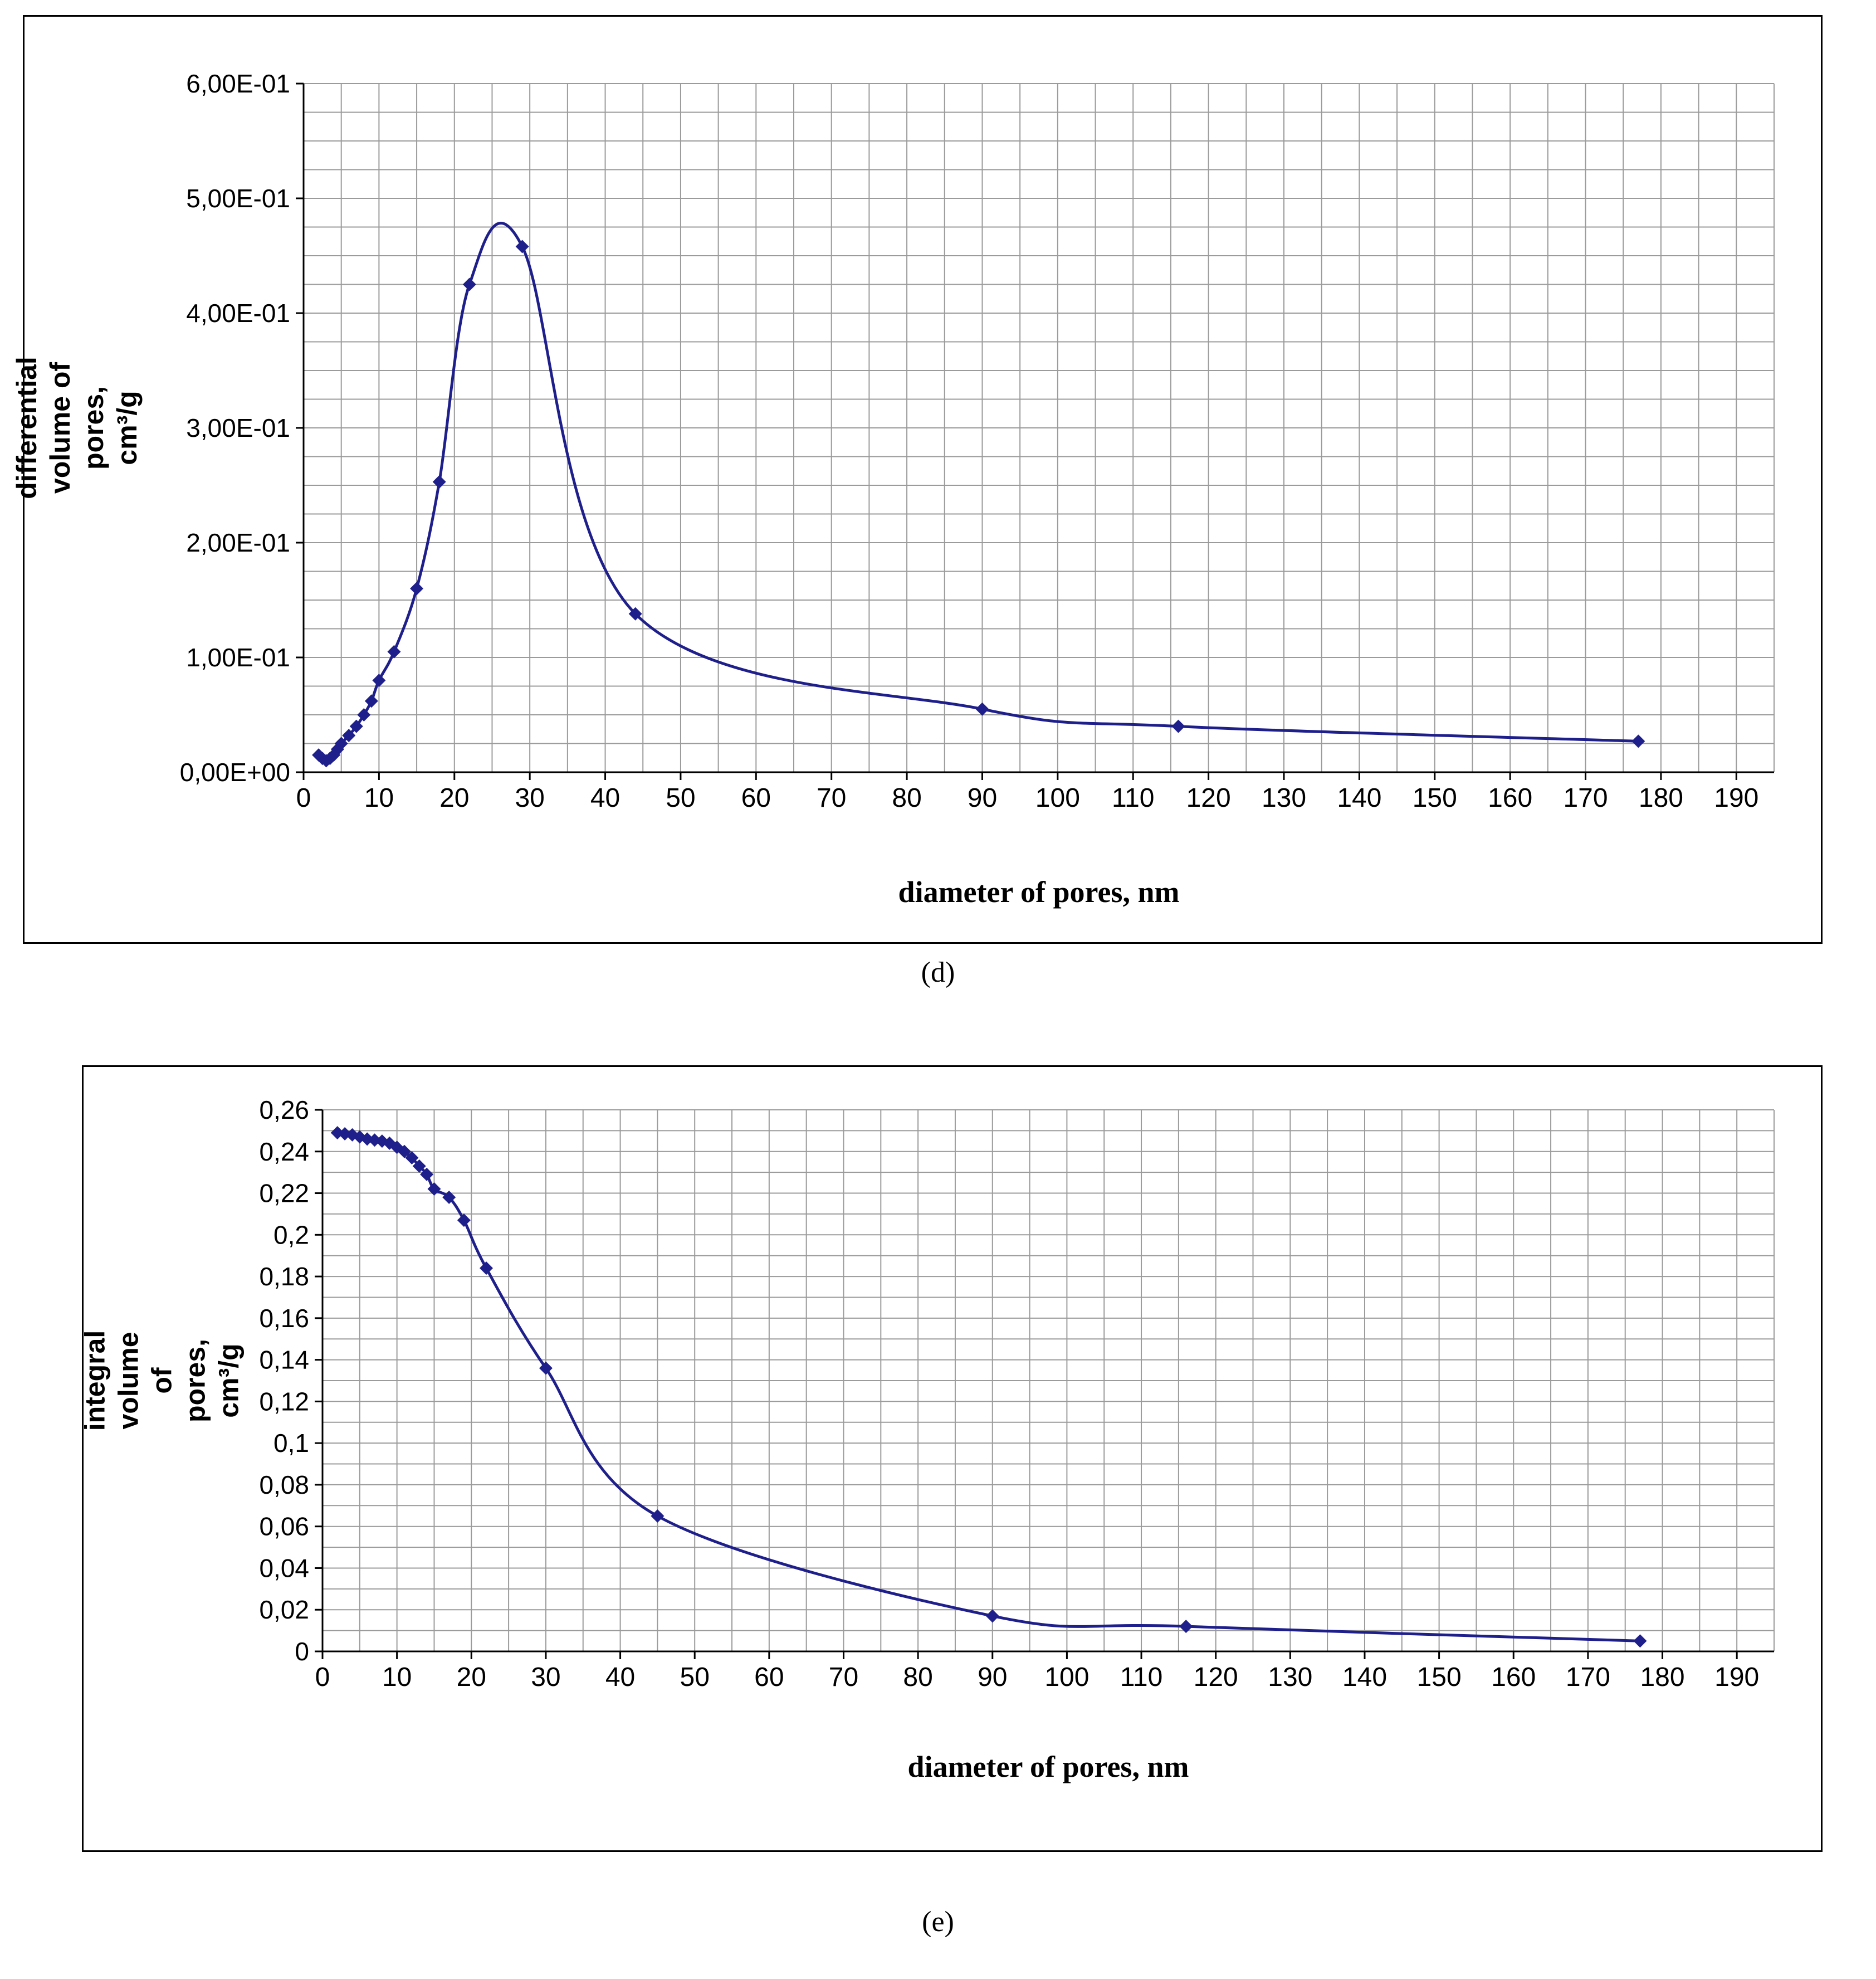 The width and height of the screenshot is (1876, 1979). I want to click on y-tick-label: 5,00E-01, so click(238, 198).